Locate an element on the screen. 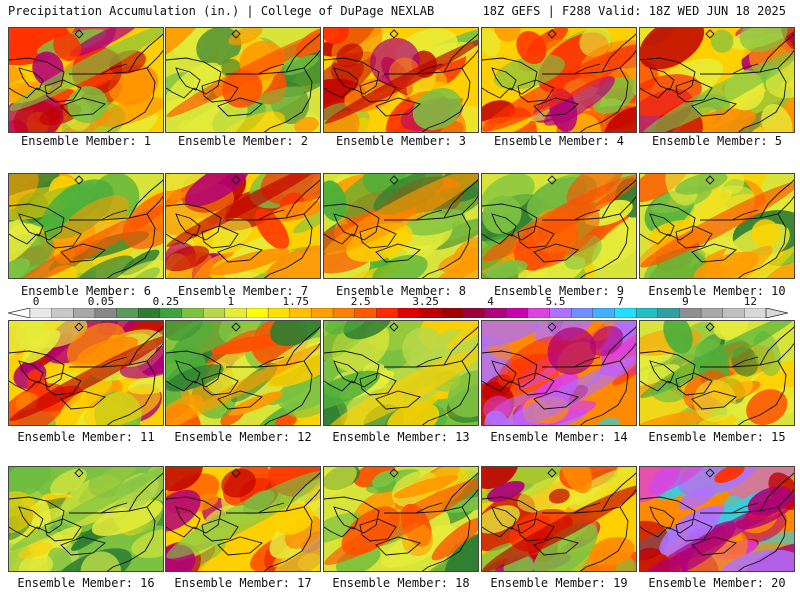  legend-tick-label: 0.05 is located at coordinates (101, 301).